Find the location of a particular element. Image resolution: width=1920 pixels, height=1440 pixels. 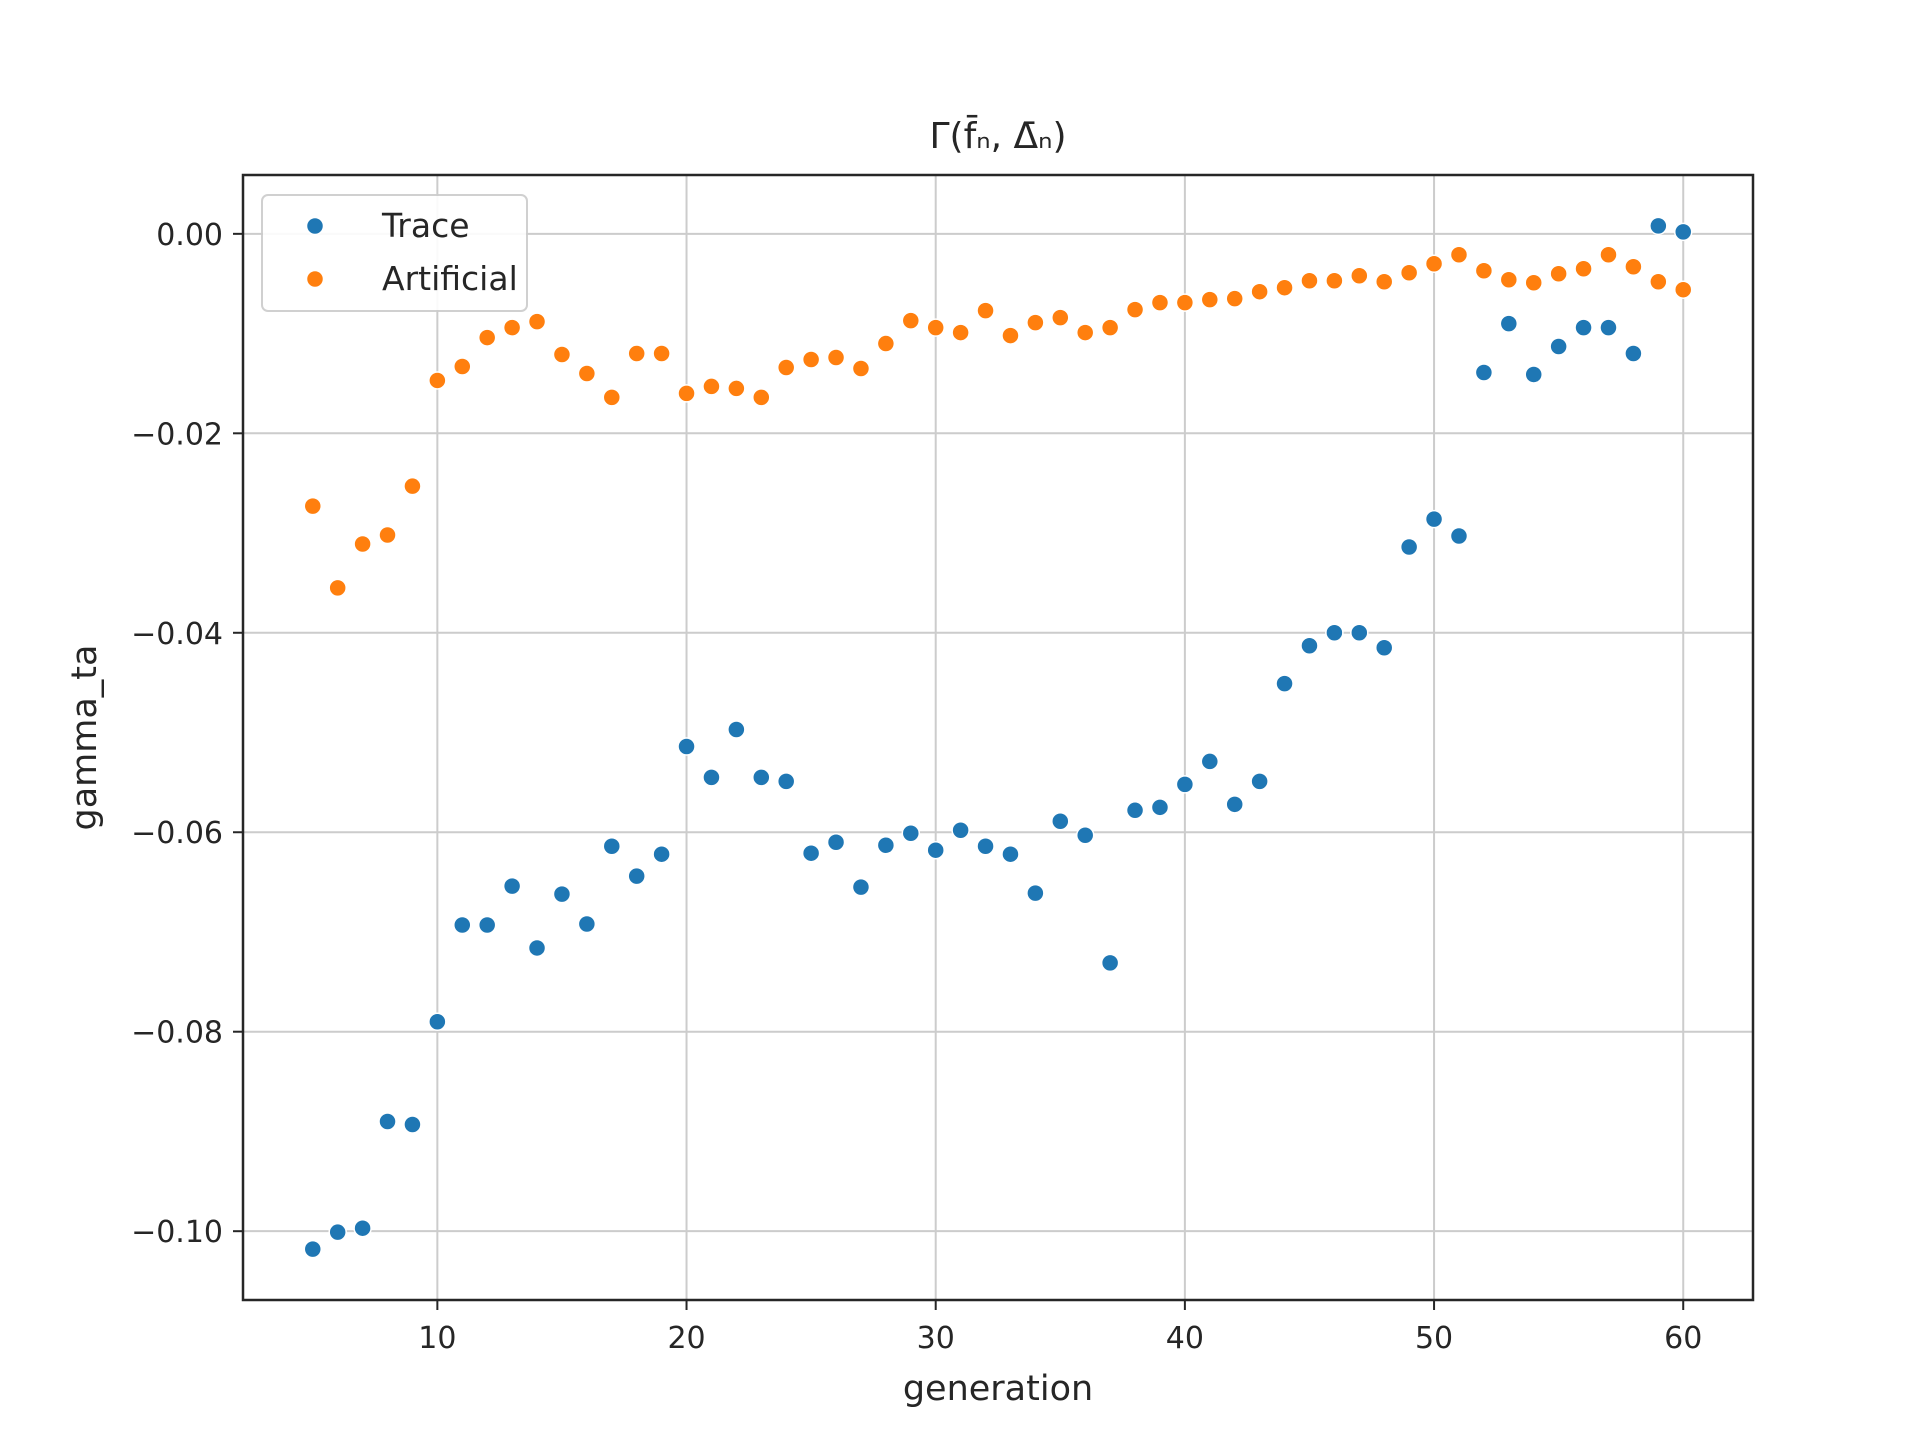

legend: Trace Artificial is located at coordinates (394, 253).